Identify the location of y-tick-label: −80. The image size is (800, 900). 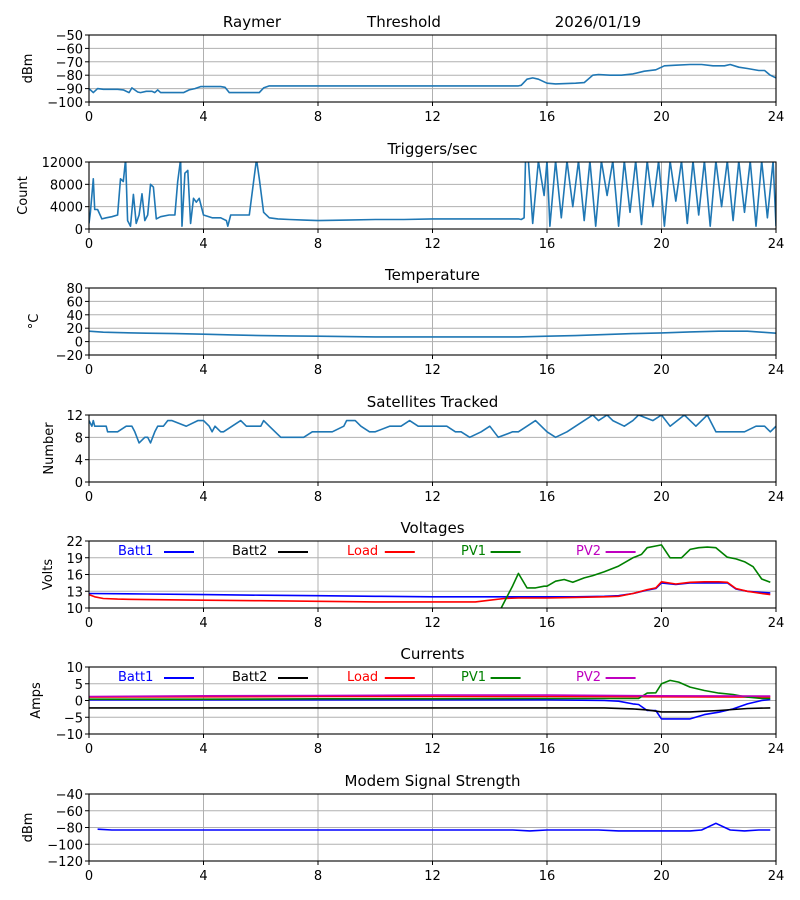
(69, 829).